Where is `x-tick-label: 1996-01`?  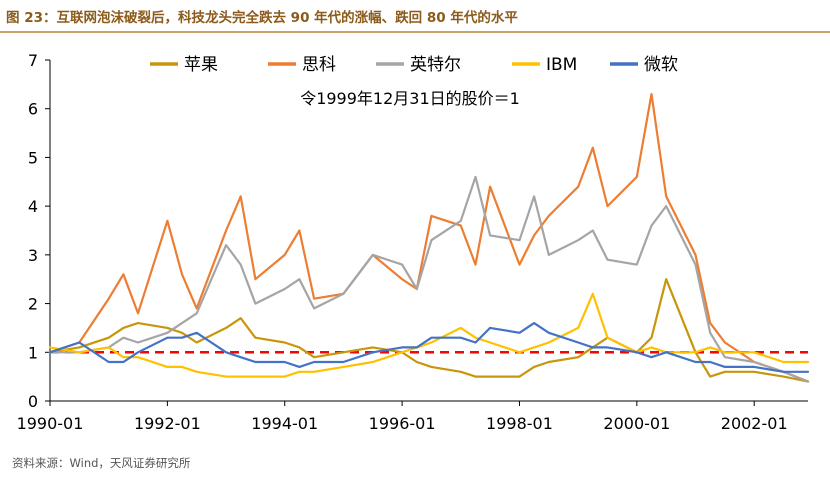 x-tick-label: 1996-01 is located at coordinates (402, 423).